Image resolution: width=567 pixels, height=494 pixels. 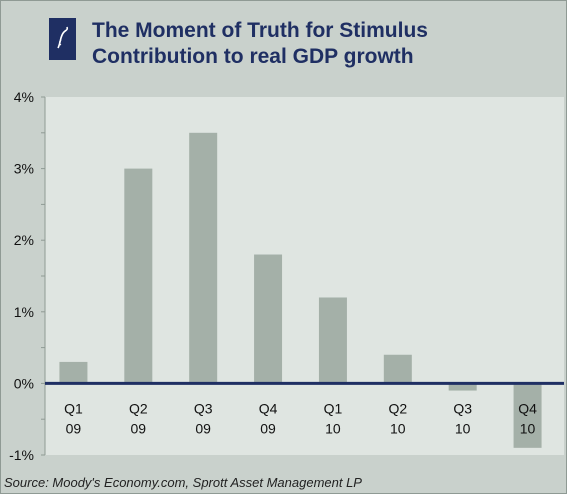 I want to click on y-tick-label: 2%, so click(x=24, y=240).